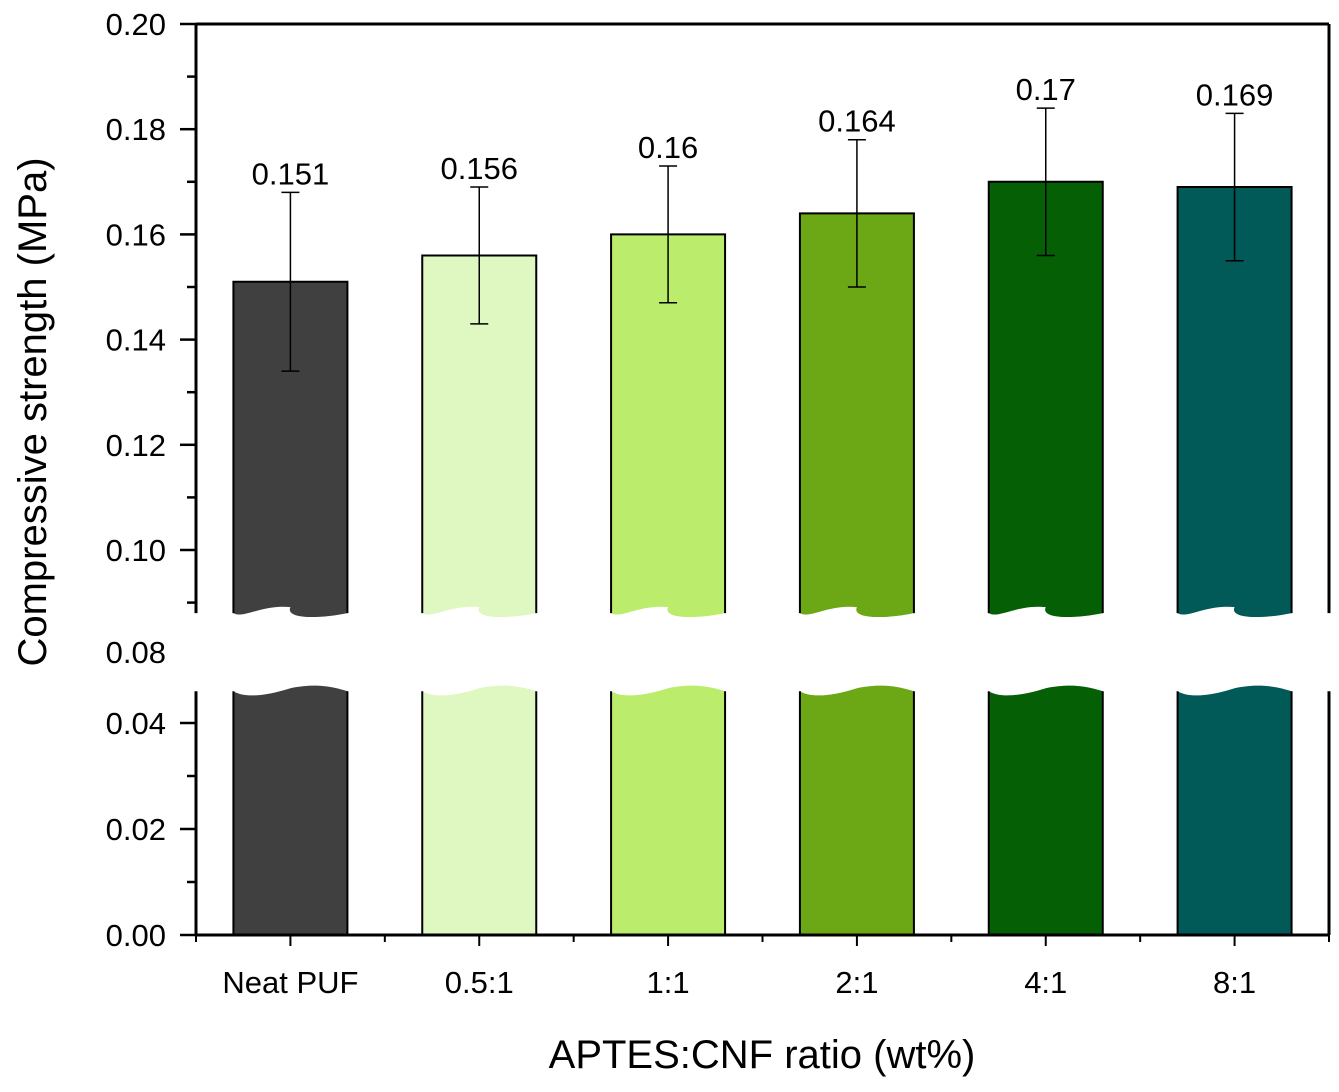 This screenshot has height=1092, width=1339. I want to click on data-label: 0.17, so click(1046, 89).